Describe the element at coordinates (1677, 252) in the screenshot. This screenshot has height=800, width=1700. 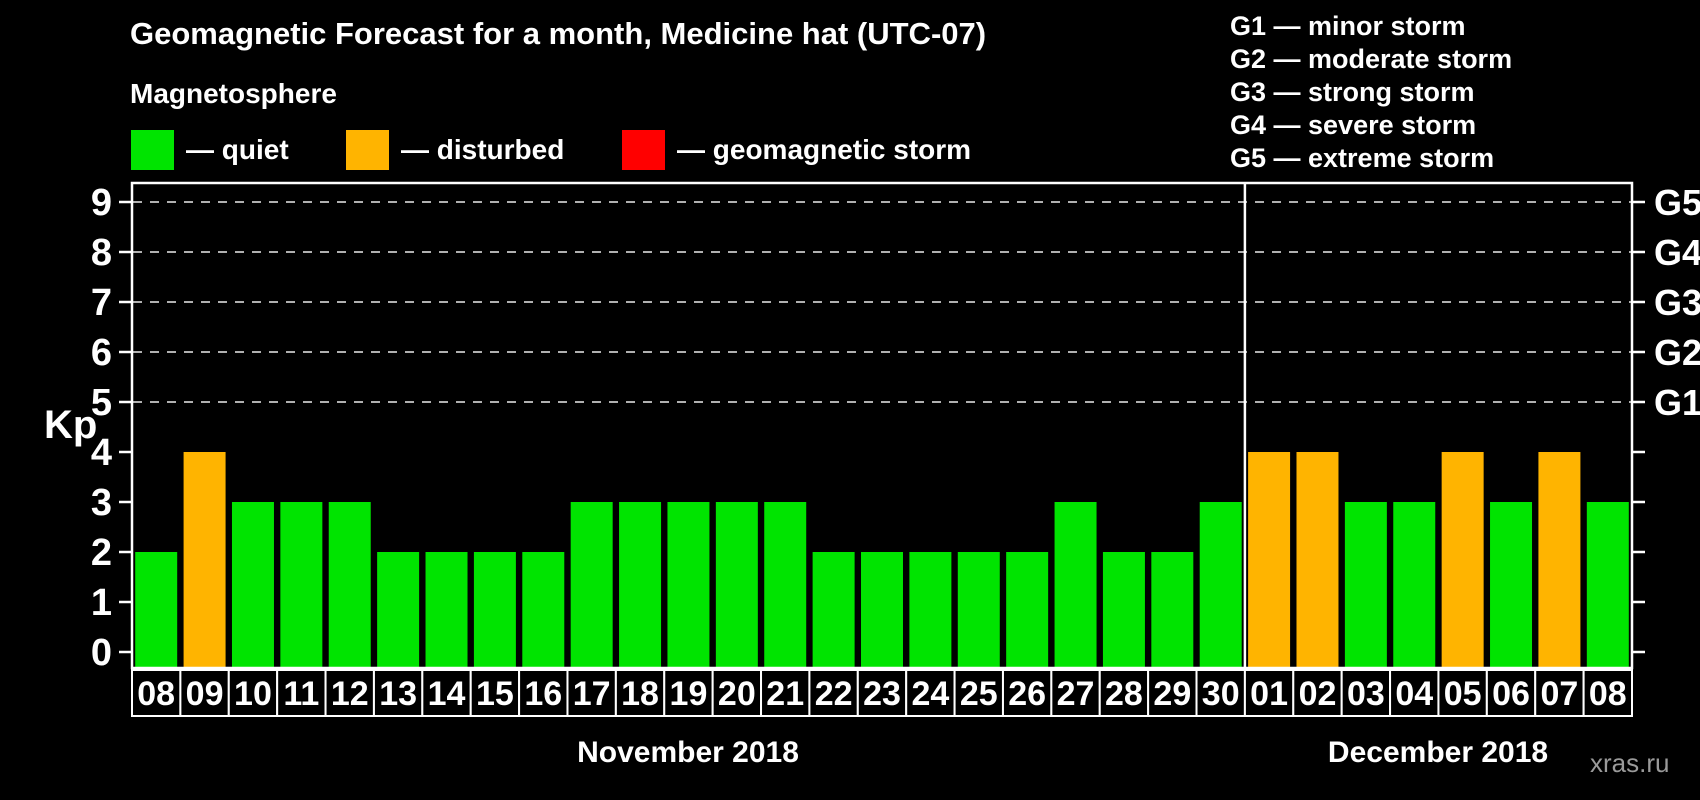
I see `g-axis-label-G4: G4` at that location.